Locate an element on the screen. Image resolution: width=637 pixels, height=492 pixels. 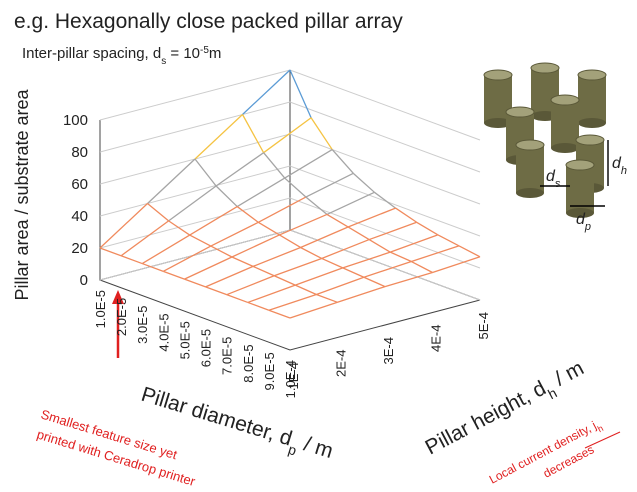
inset-dimensions is located at coordinates (574, 173).